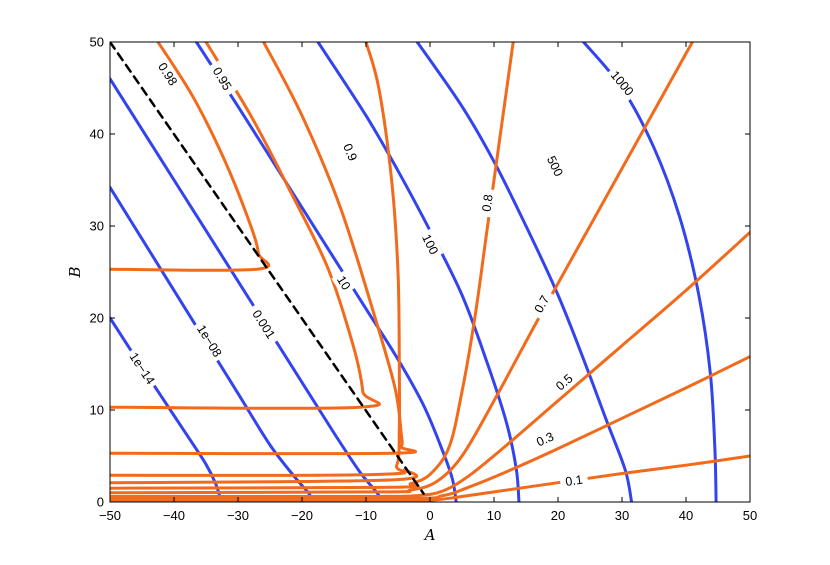 This screenshot has height=565, width=830. Describe the element at coordinates (494, 515) in the screenshot. I see `x-tick-label: 10` at that location.